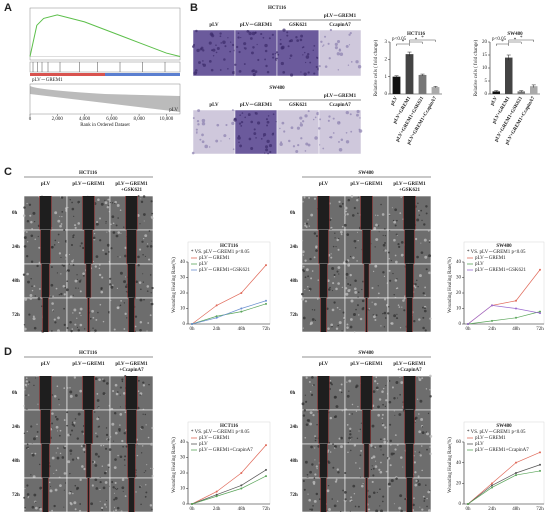  What do you see at coordinates (324, 364) in the screenshot?
I see `column-header: pLV` at bounding box center [324, 364].